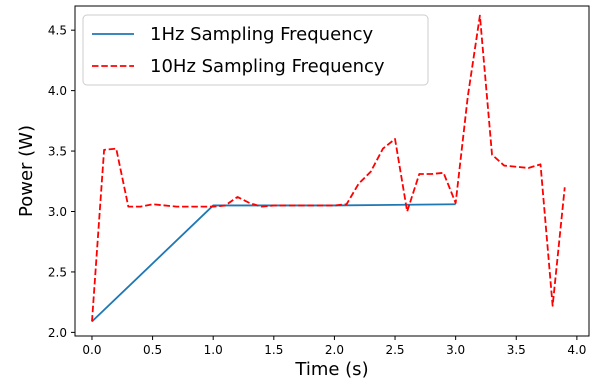 This screenshot has height=384, width=597. What do you see at coordinates (57, 212) in the screenshot?
I see `y-tick-label: 3.0` at bounding box center [57, 212].